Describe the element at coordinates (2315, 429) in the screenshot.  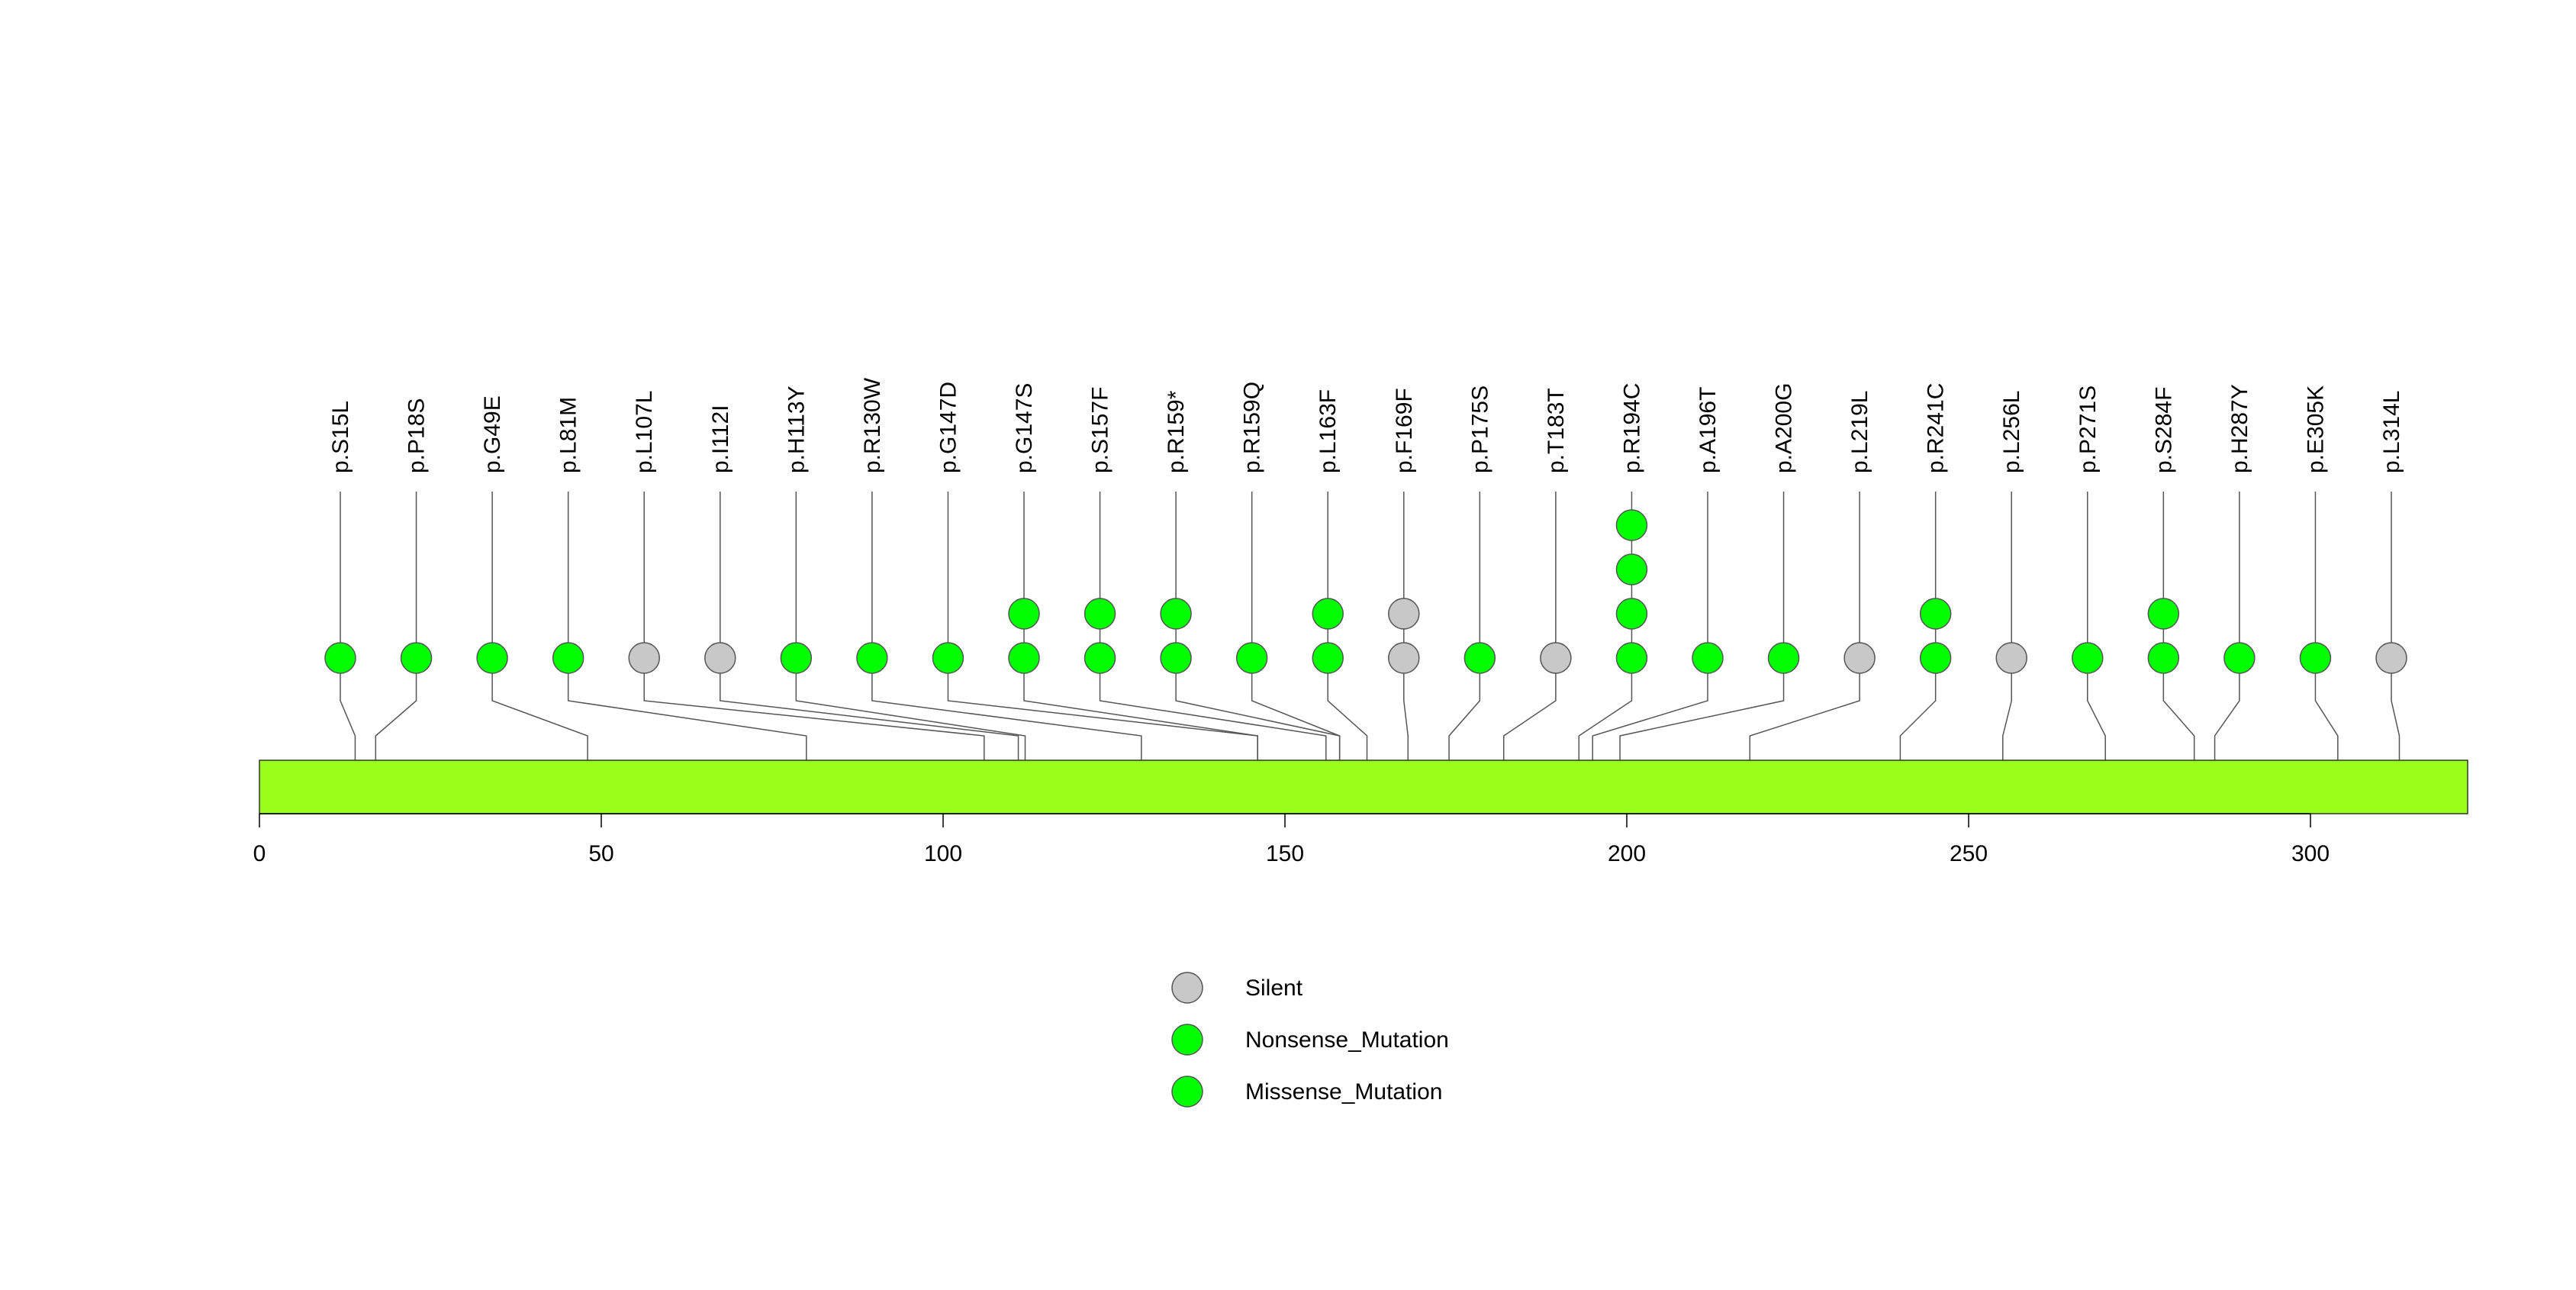
I see `mutation-label: p.E305K` at that location.